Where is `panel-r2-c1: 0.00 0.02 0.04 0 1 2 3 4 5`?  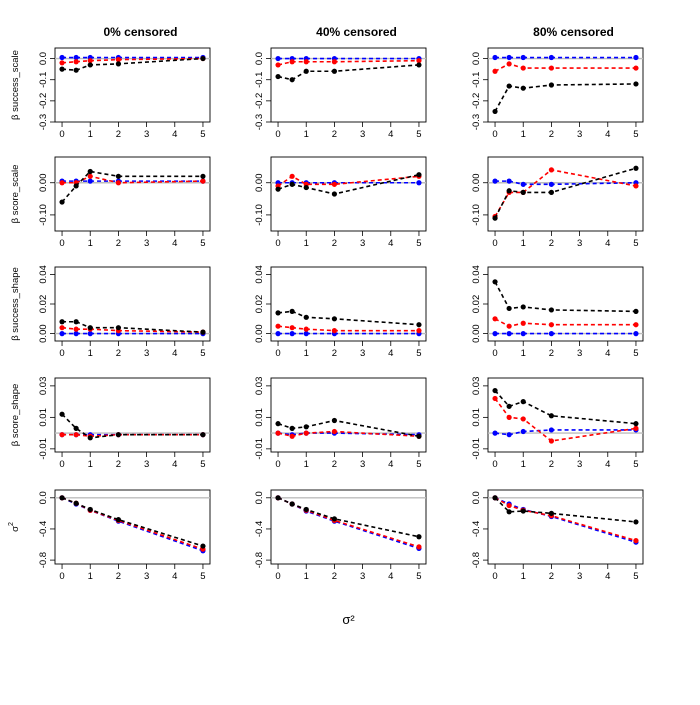
panel-r2-c1: 0.00 0.02 0.04 0 1 2 3 4 5 is located at coordinates (340, 312).